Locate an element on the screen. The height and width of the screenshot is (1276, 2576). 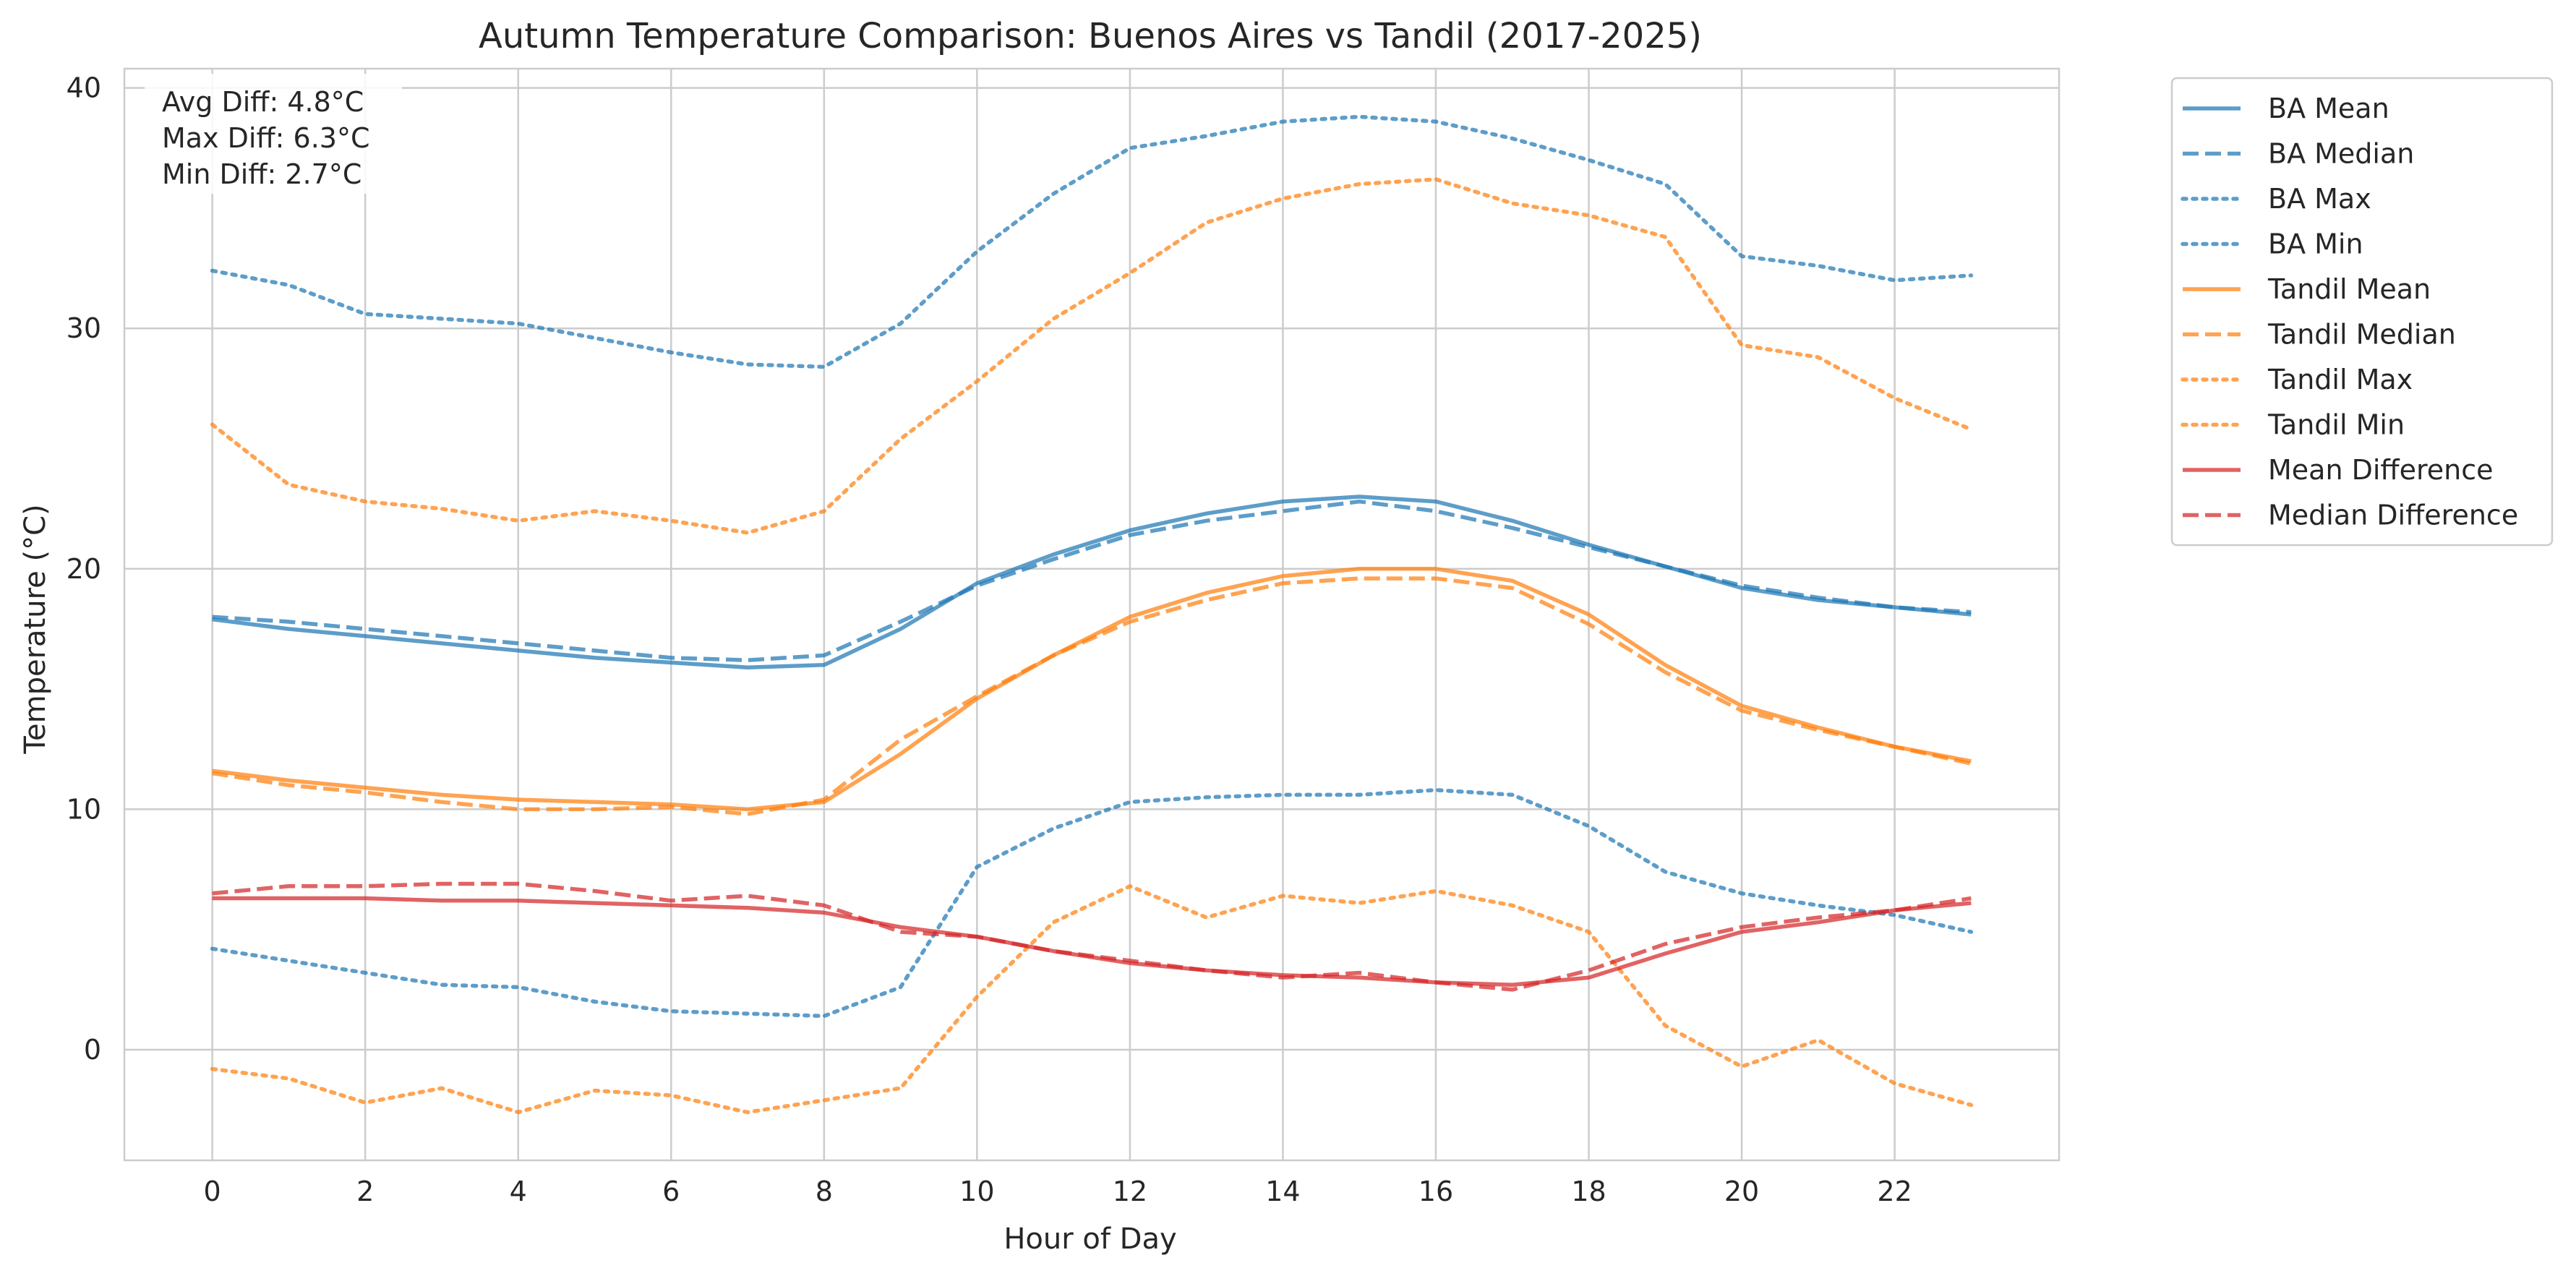
x-tick-label: 18 is located at coordinates (1588, 1191).